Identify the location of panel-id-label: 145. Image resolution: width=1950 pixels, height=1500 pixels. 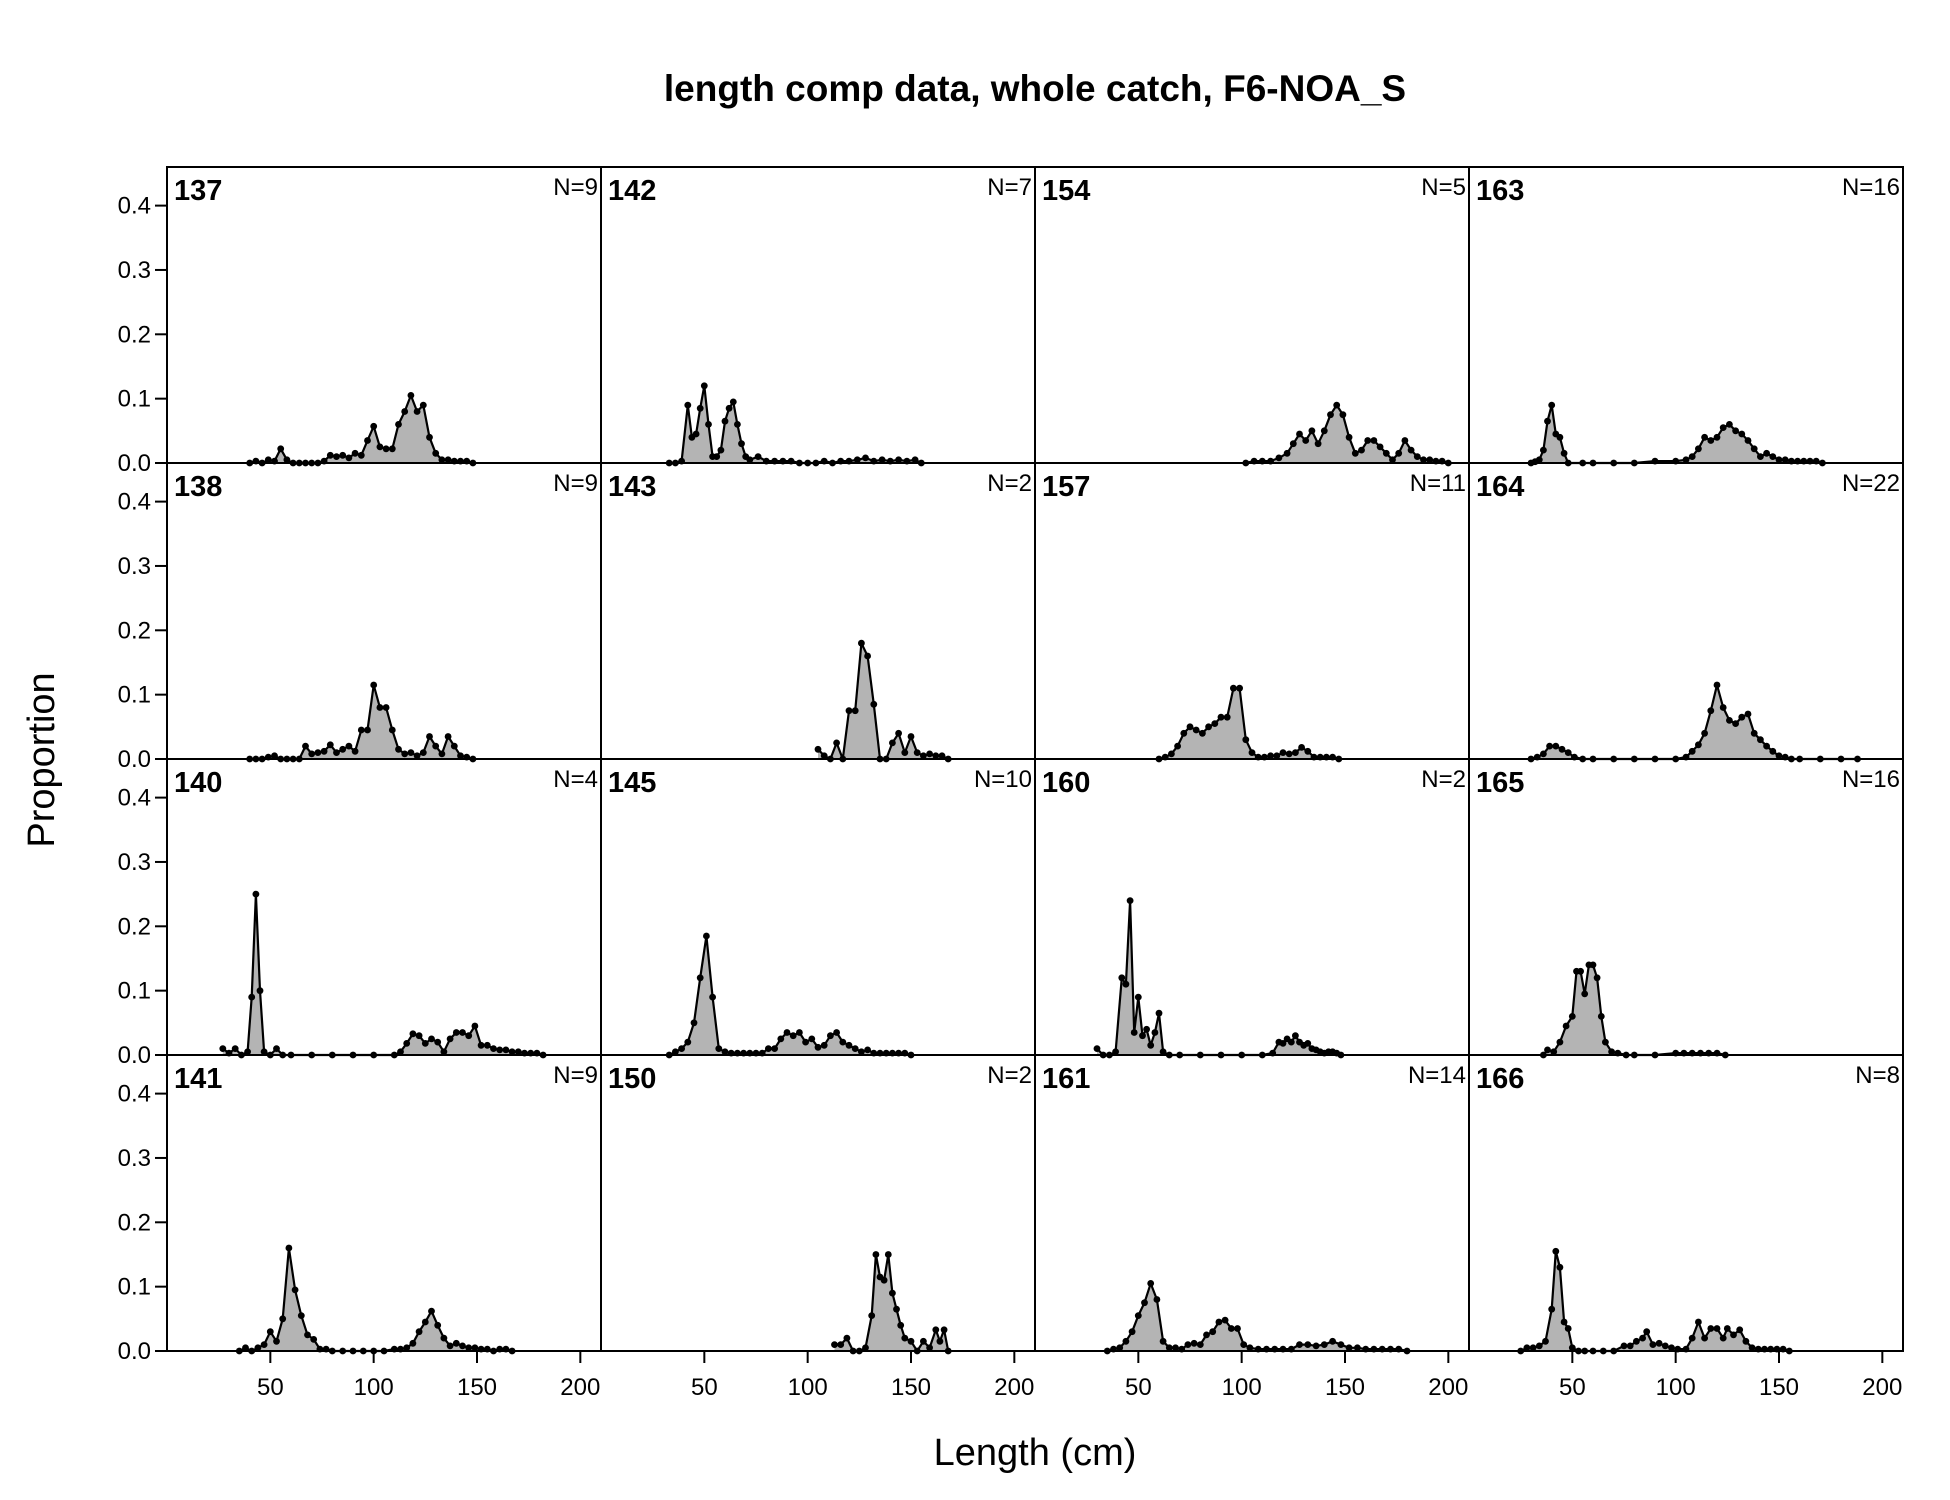
(632, 783).